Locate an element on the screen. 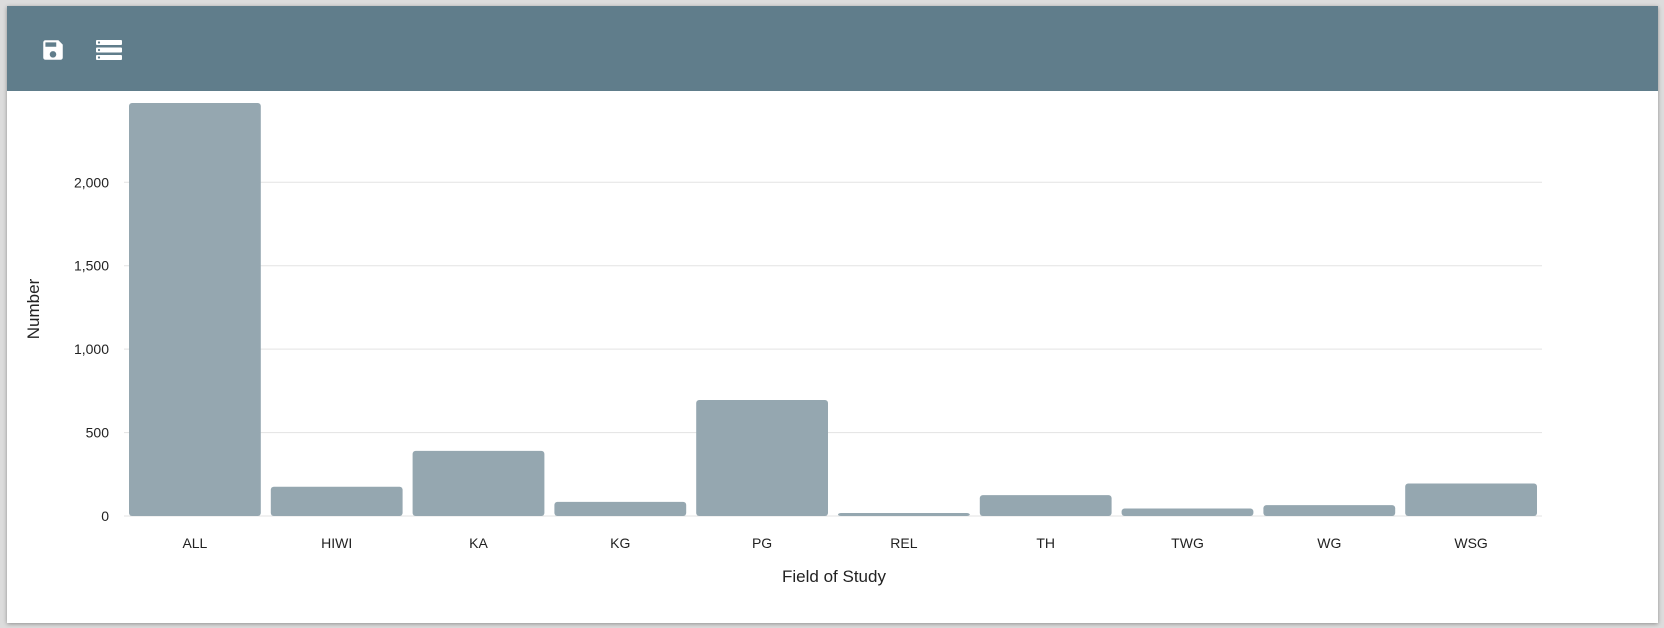  x-tick-label: TH is located at coordinates (1045, 543).